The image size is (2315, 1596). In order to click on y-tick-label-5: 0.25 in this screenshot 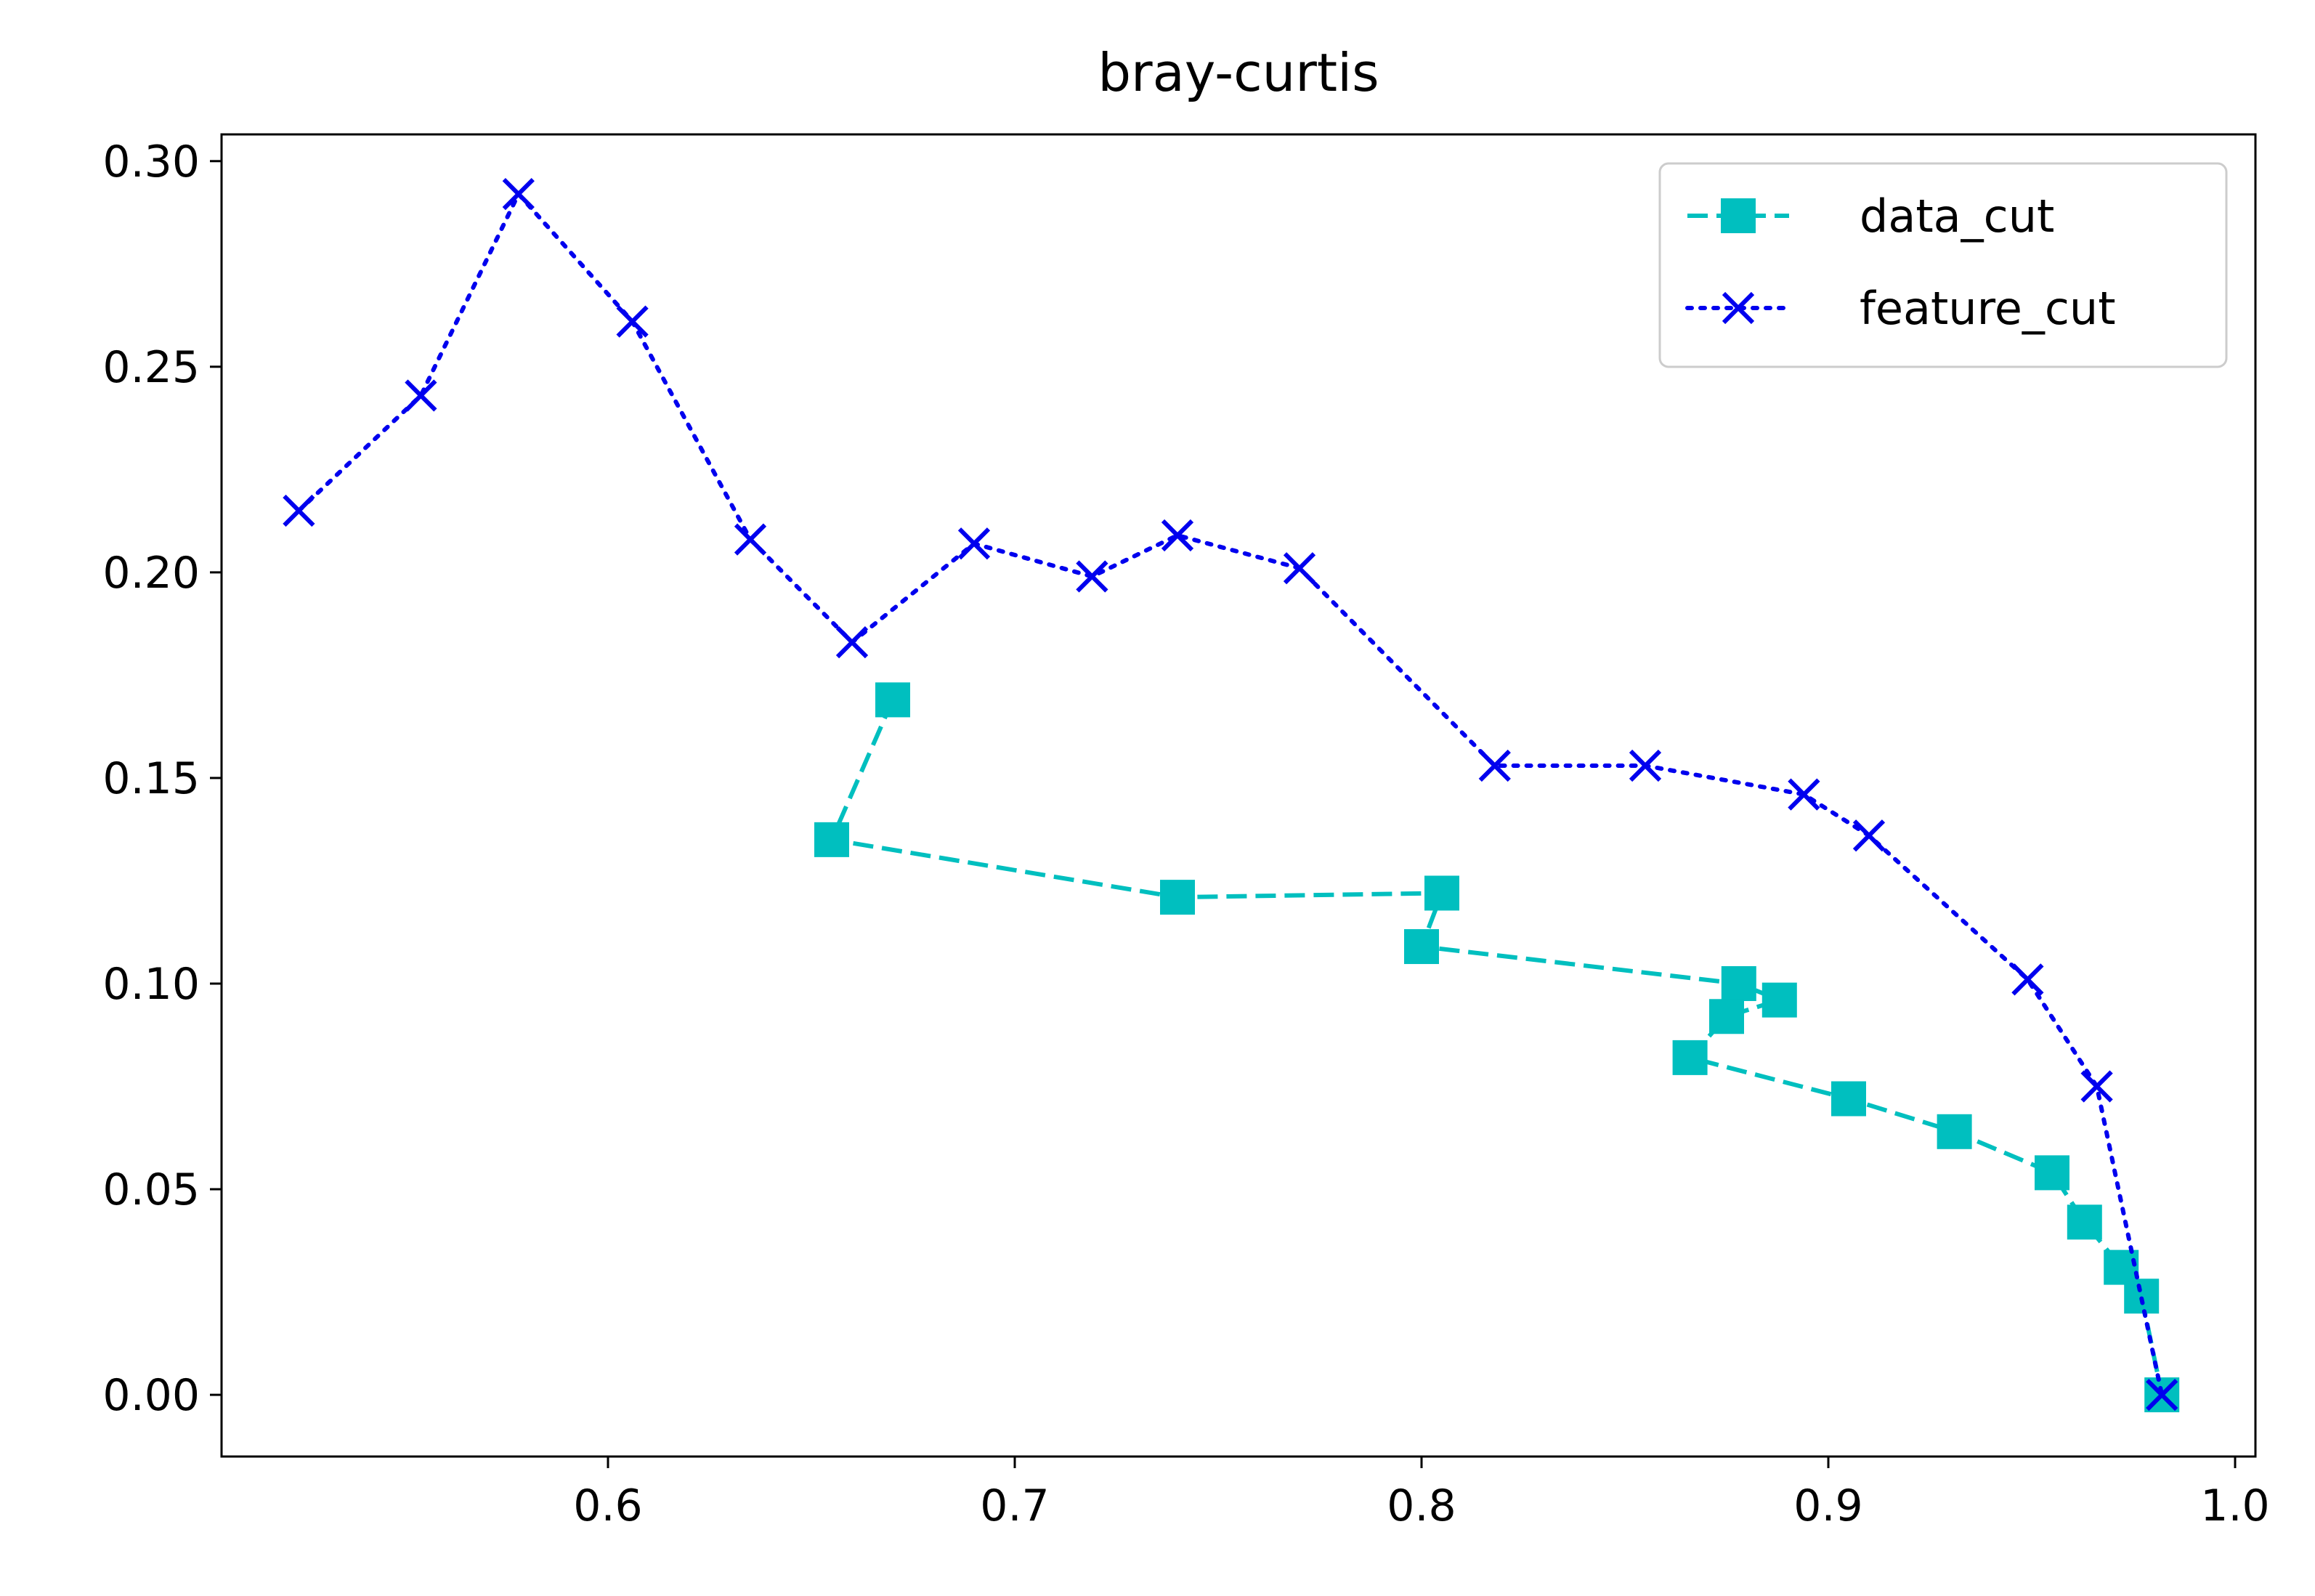, I will do `click(151, 367)`.